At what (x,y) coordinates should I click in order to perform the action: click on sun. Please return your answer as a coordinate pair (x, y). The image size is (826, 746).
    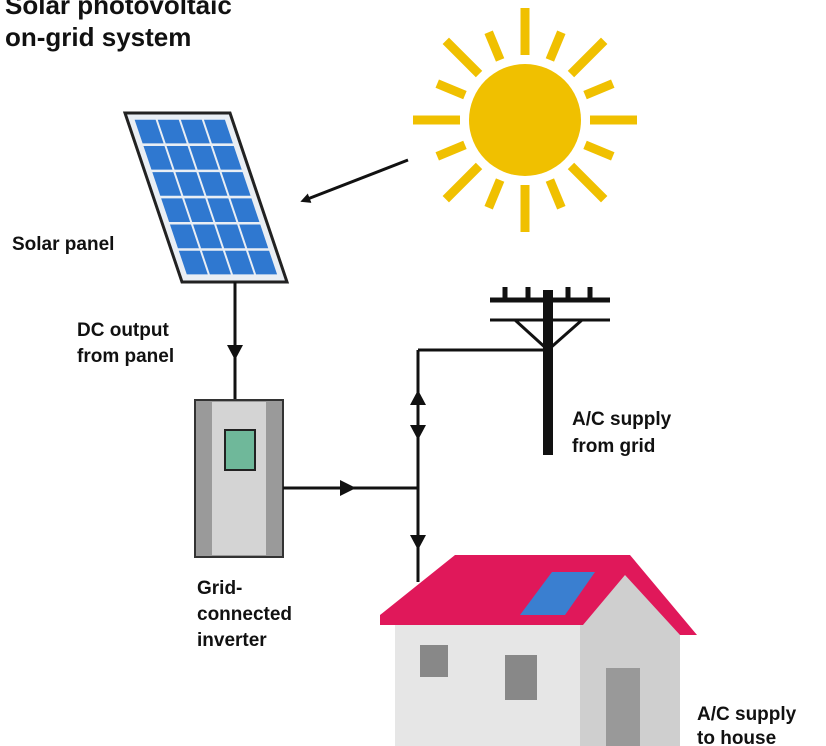
    Looking at the image, I should click on (525, 120).